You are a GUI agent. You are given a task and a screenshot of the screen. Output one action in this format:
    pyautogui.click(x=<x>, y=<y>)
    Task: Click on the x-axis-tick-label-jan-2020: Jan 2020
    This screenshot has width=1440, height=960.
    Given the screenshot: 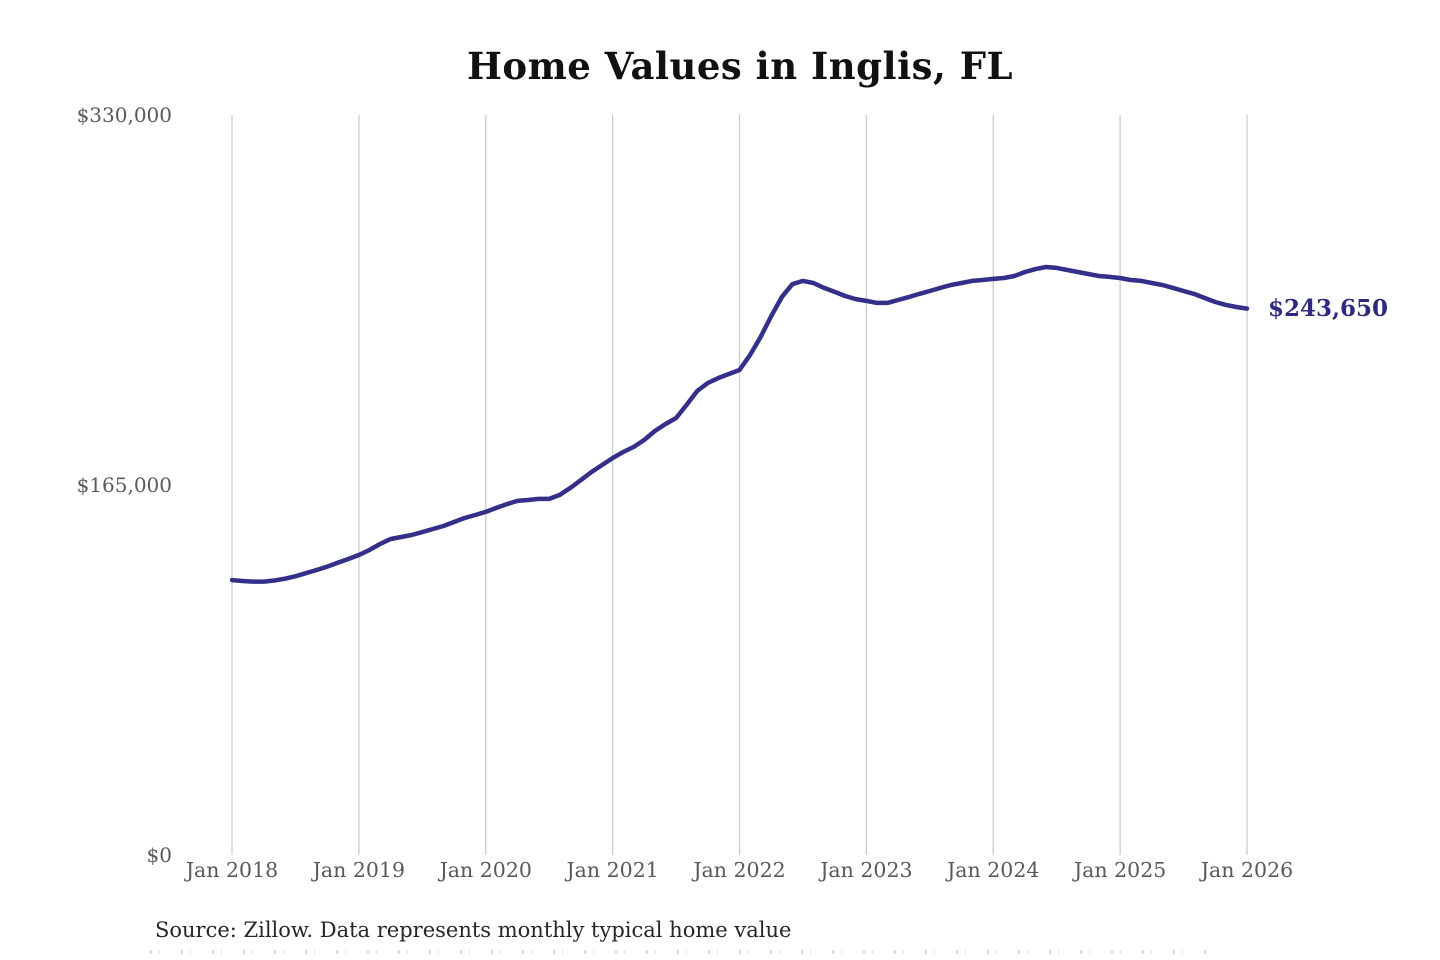 What is the action you would take?
    pyautogui.click(x=485, y=870)
    